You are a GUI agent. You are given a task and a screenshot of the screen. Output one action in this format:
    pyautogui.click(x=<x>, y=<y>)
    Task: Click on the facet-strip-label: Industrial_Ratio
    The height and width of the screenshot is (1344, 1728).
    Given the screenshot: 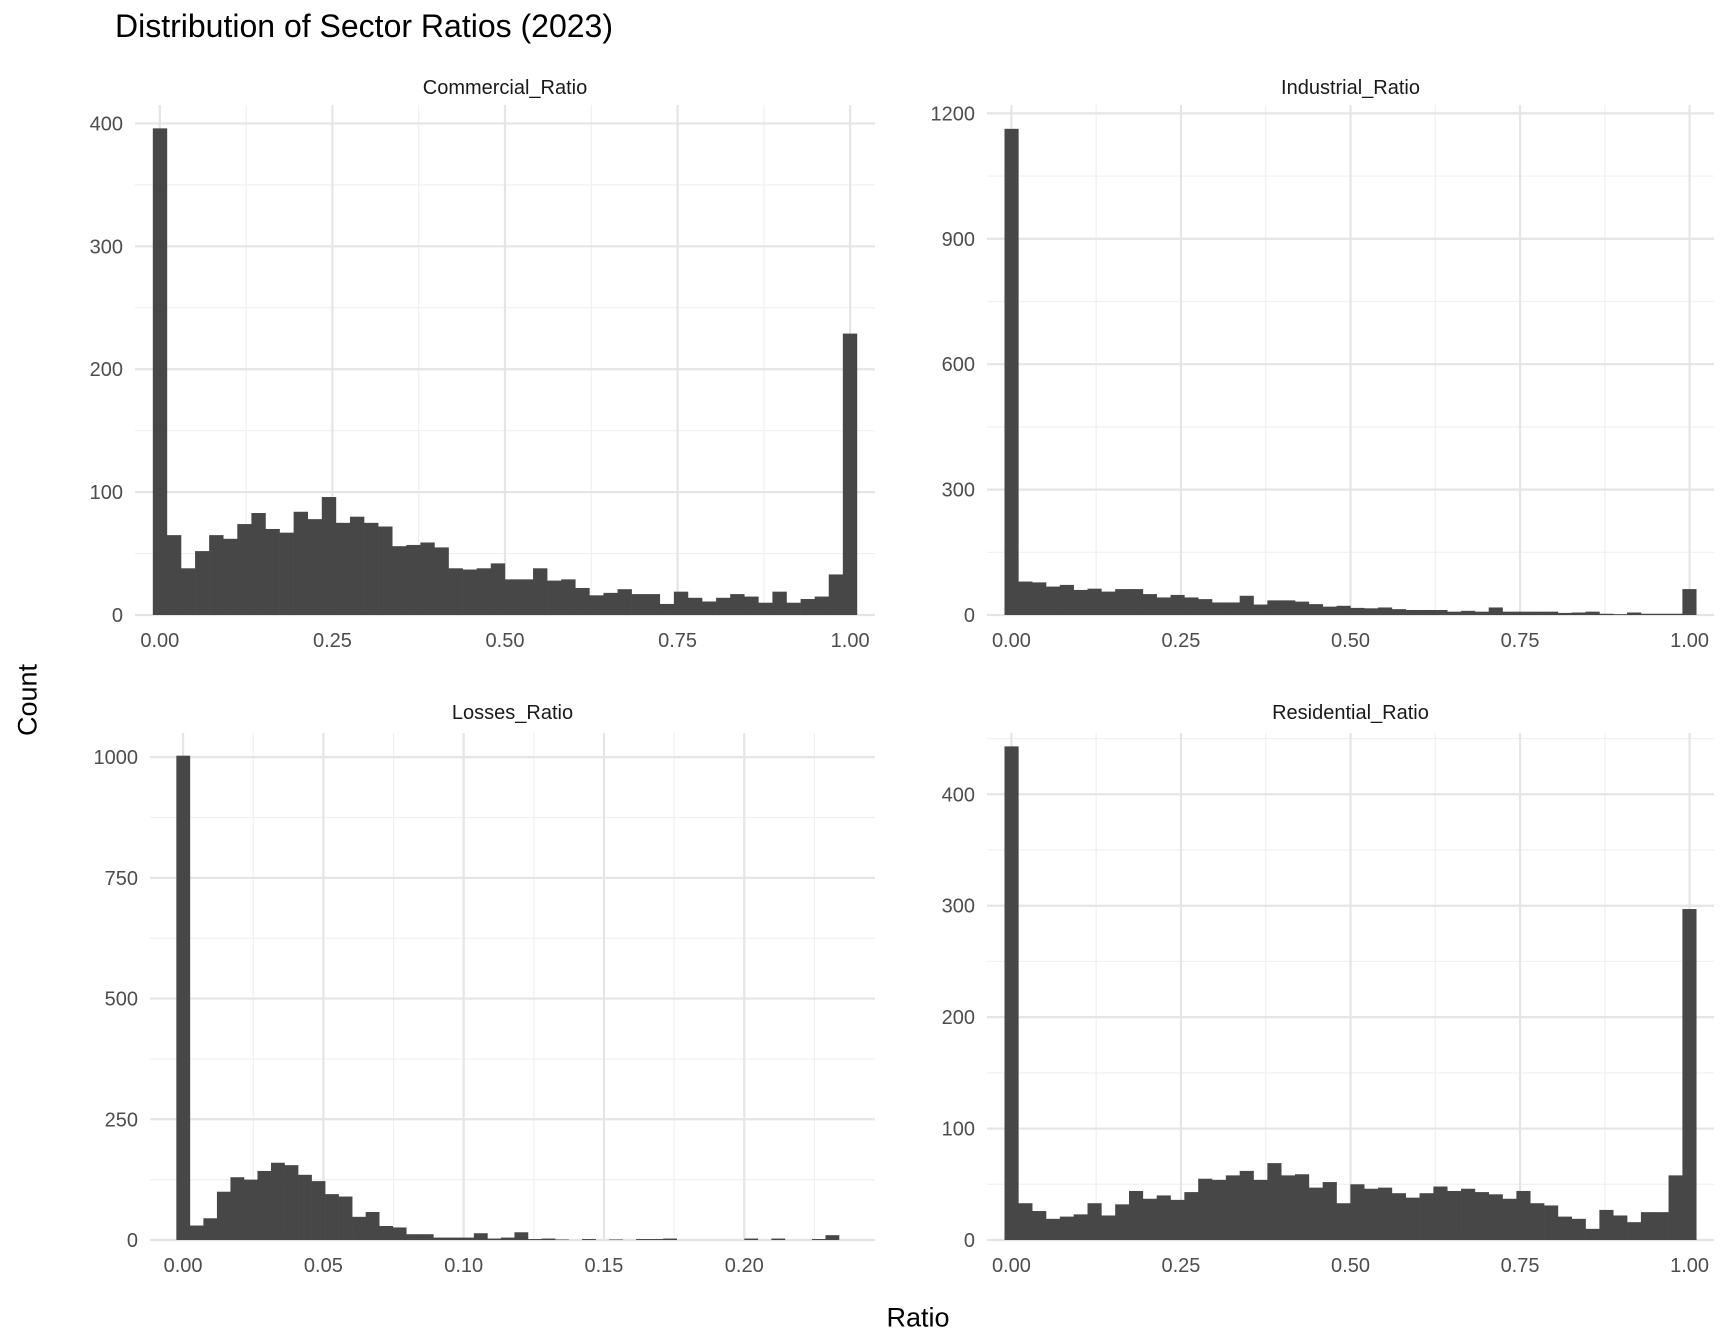 What is the action you would take?
    pyautogui.click(x=1350, y=88)
    